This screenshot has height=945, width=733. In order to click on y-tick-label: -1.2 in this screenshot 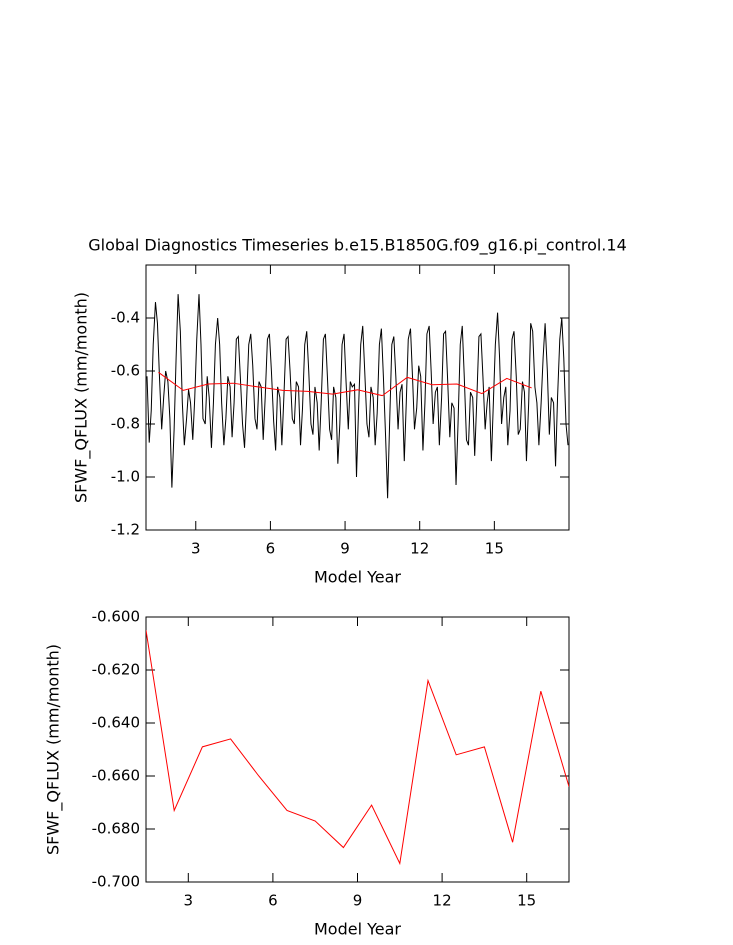, I will do `click(125, 530)`.